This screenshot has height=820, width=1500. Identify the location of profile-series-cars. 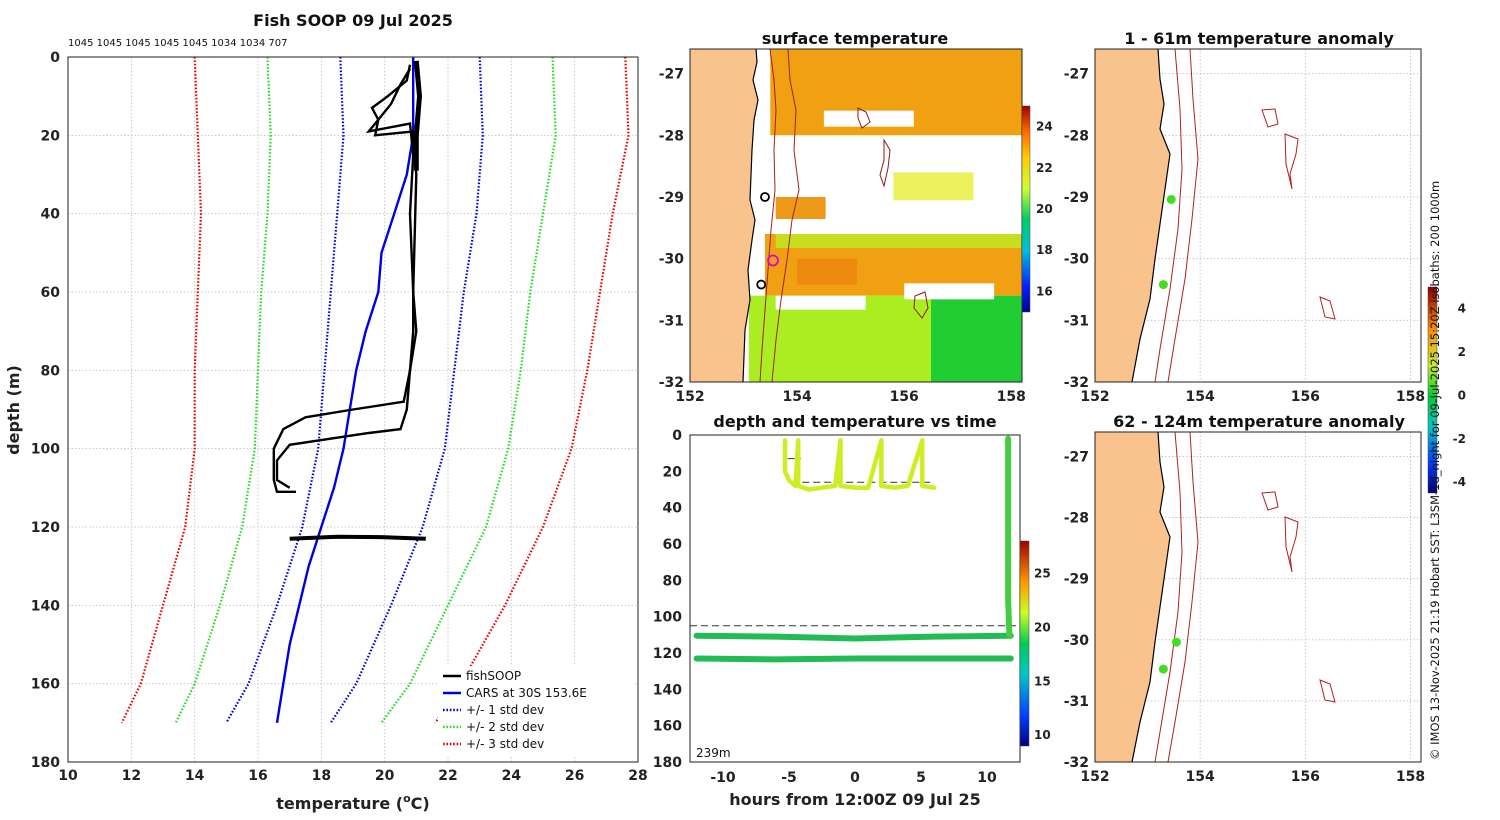
(345, 390).